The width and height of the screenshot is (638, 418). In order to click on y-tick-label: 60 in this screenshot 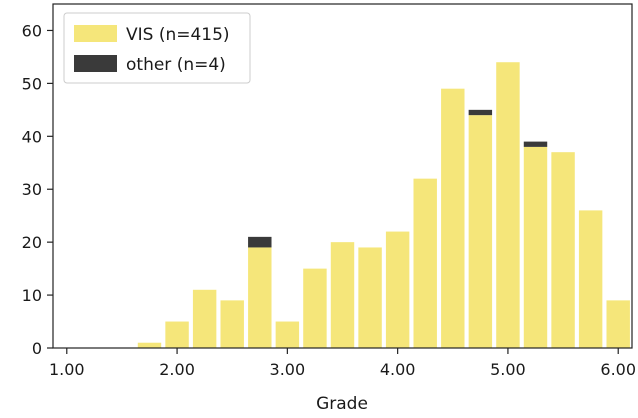, I will do `click(32, 30)`.